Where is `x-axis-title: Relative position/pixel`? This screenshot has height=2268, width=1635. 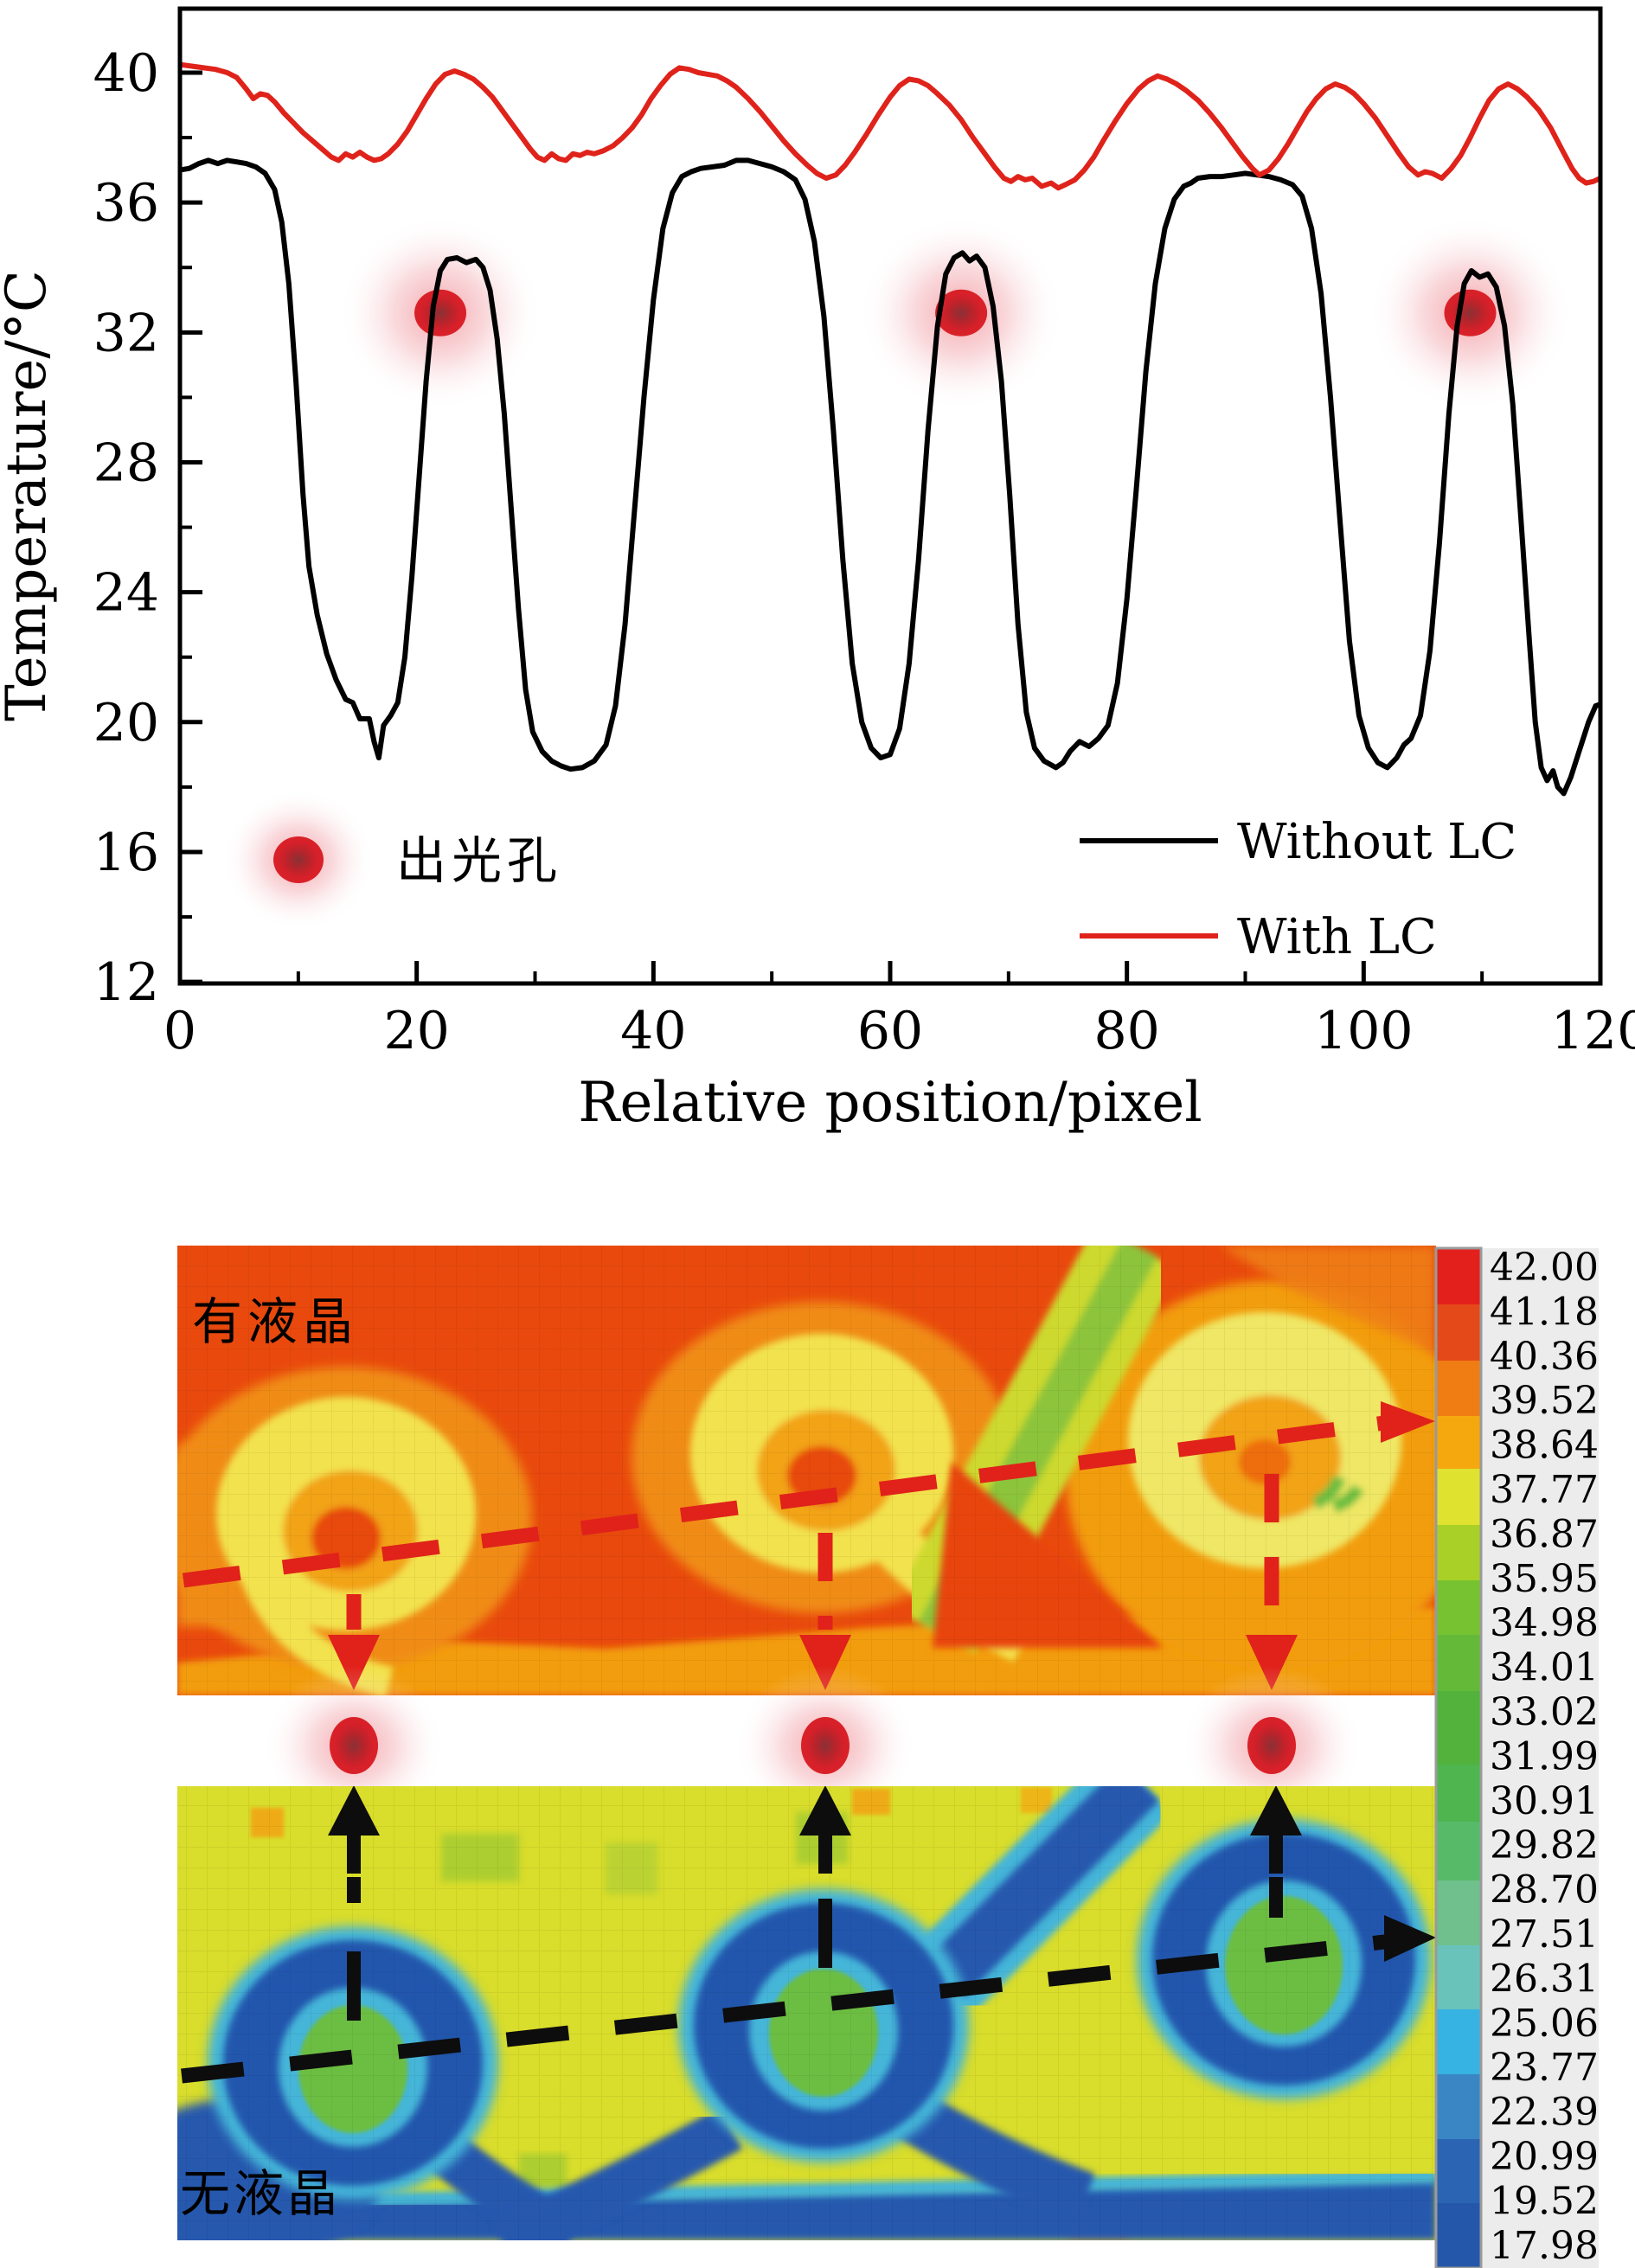 x-axis-title: Relative position/pixel is located at coordinates (890, 1103).